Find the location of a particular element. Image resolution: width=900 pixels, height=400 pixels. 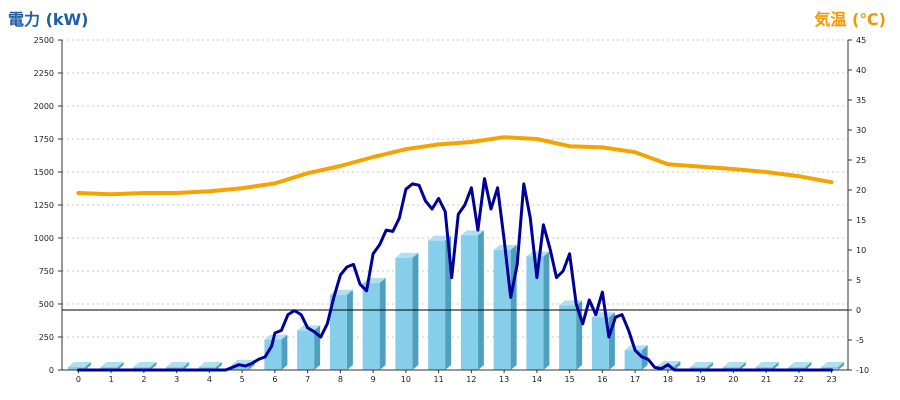

left-axis-tick-label: 750 is located at coordinates (46, 271).